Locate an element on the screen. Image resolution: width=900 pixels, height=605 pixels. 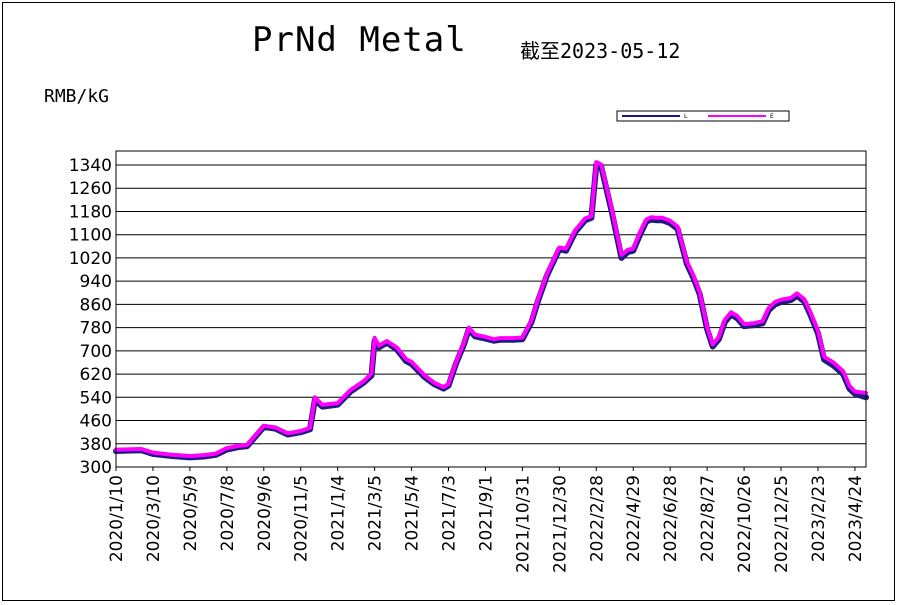
y-tick-label: 1020 is located at coordinates (90, 259).